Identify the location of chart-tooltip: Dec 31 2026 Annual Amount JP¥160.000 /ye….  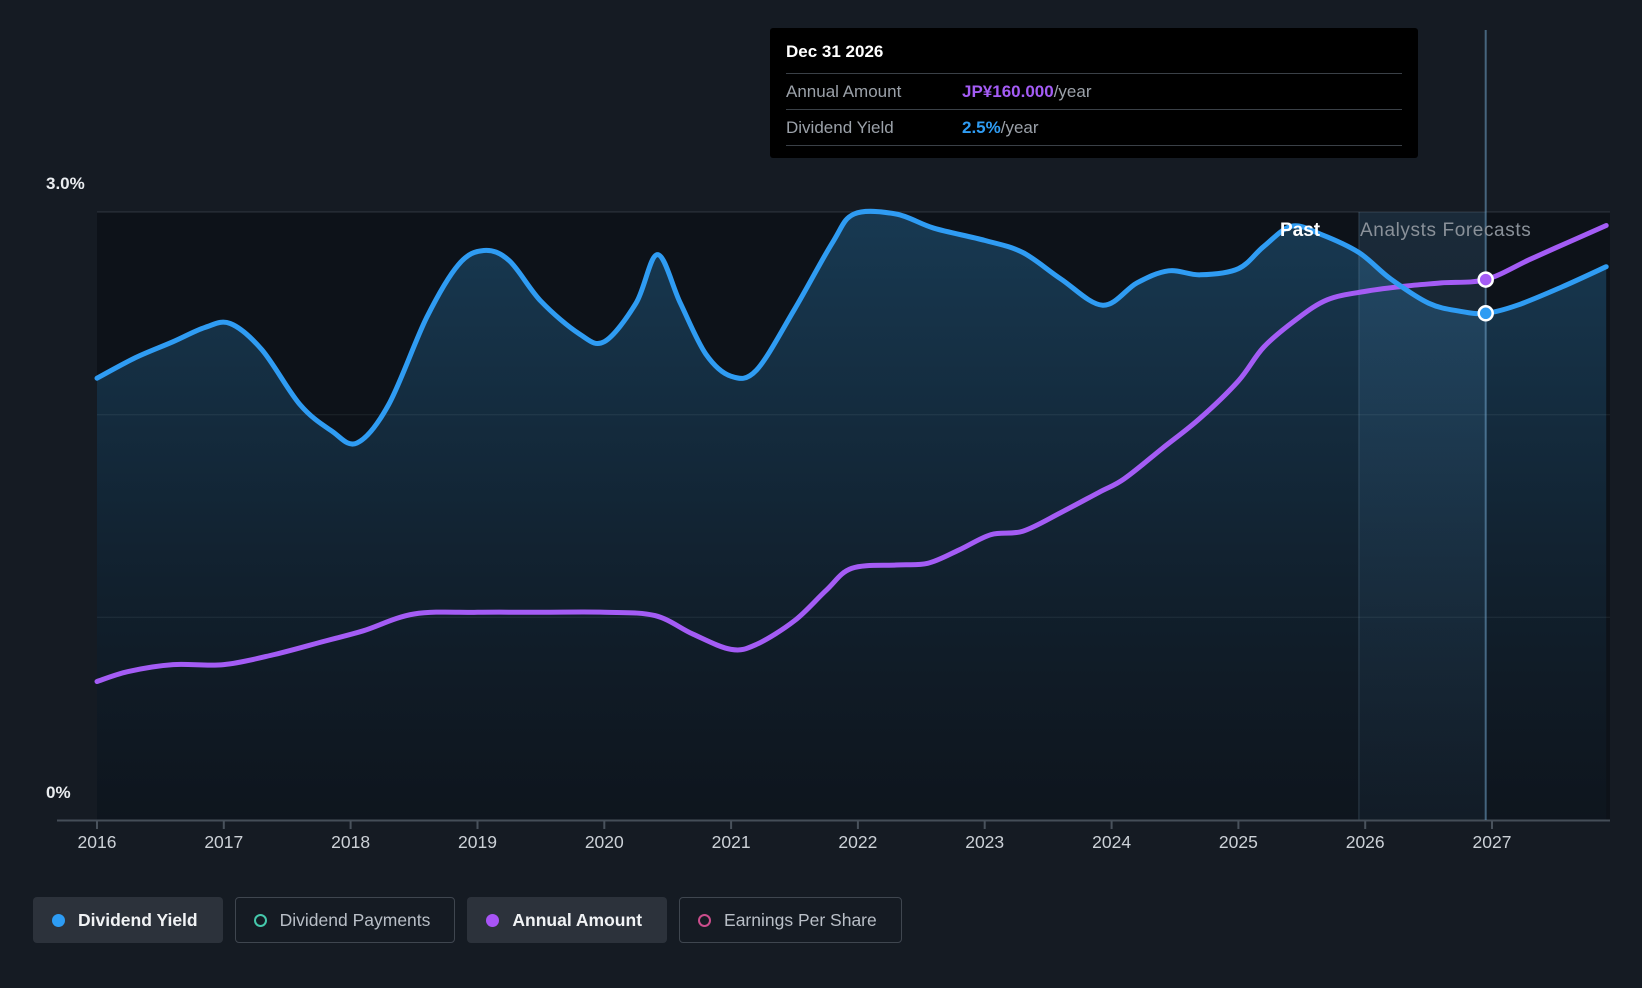
(1094, 93).